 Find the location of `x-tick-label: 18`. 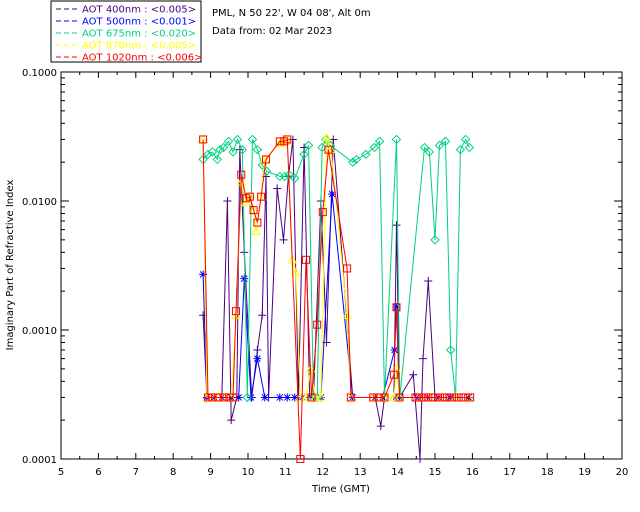

x-tick-label: 18 is located at coordinates (547, 472).